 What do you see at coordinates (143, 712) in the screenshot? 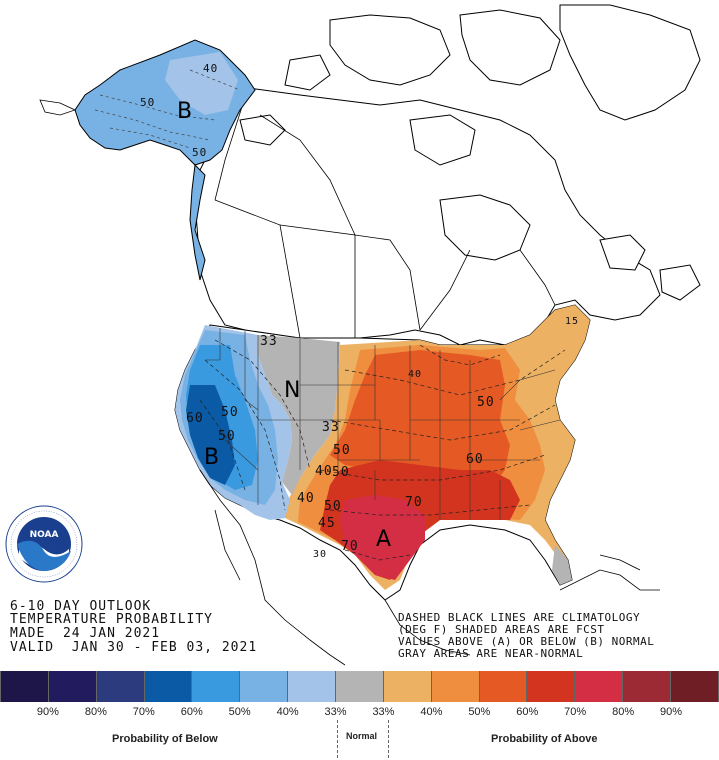
I see `legend-percent-2: 70%` at bounding box center [143, 712].